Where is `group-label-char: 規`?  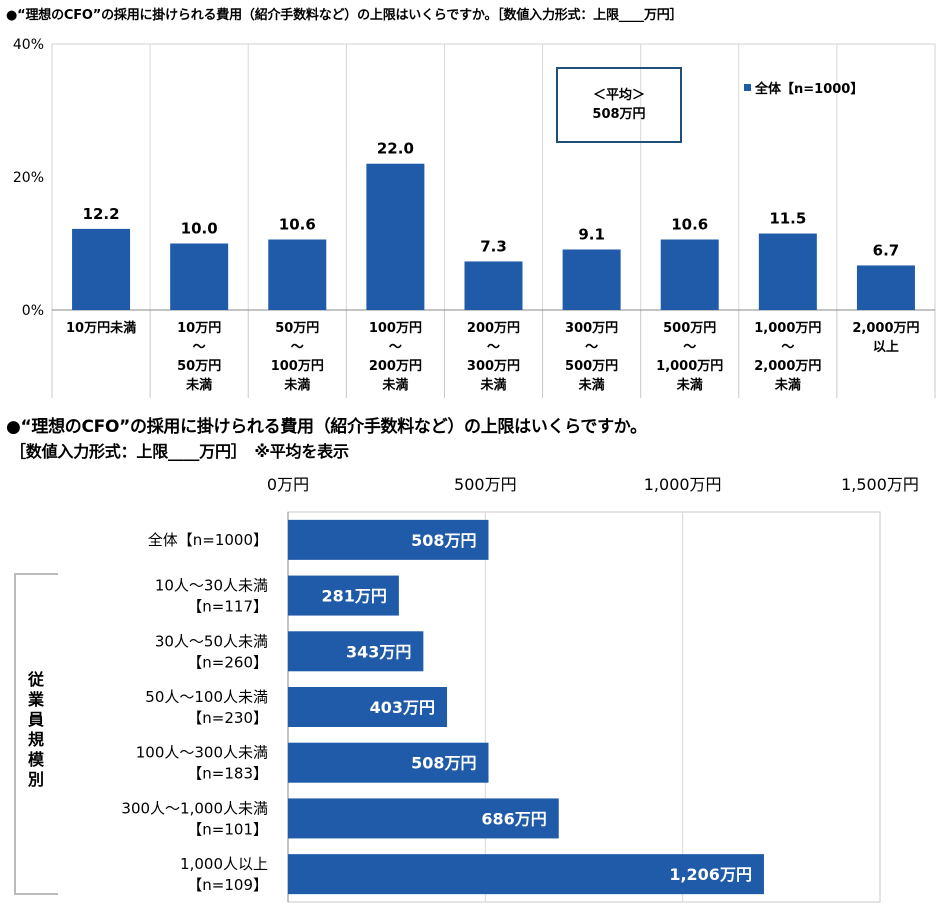 group-label-char: 規 is located at coordinates (36, 740).